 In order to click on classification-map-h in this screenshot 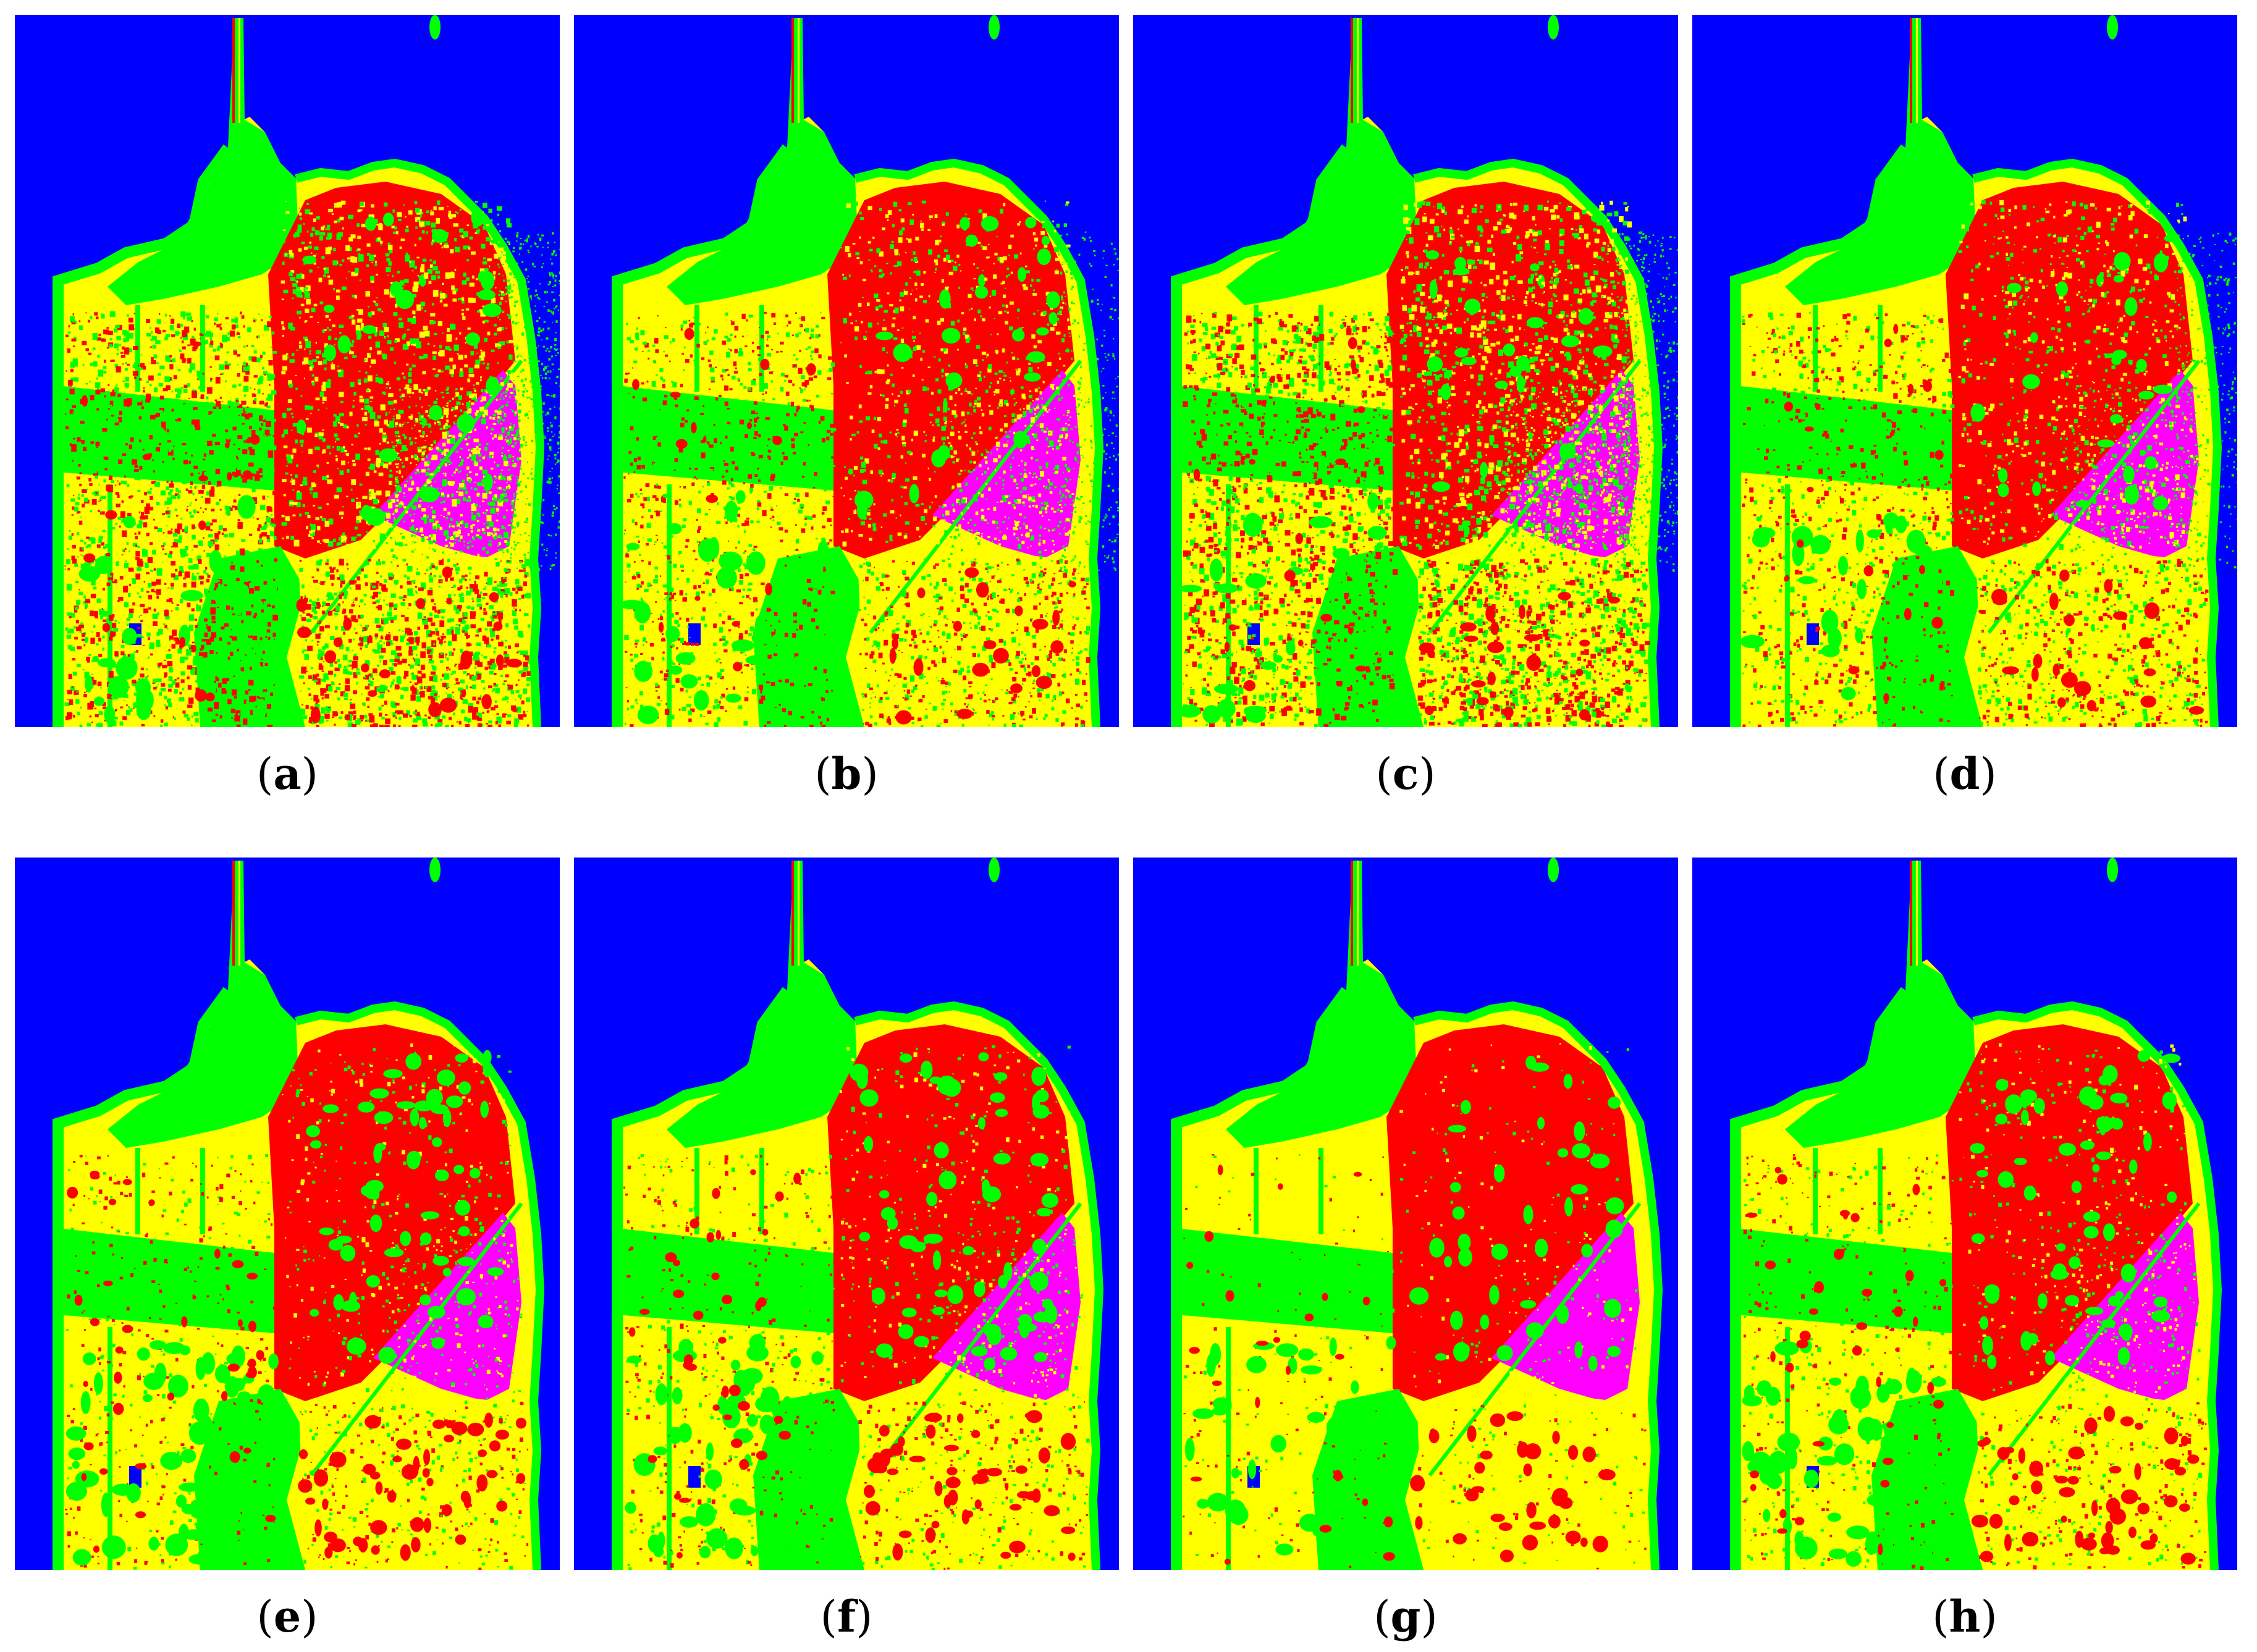, I will do `click(1964, 1214)`.